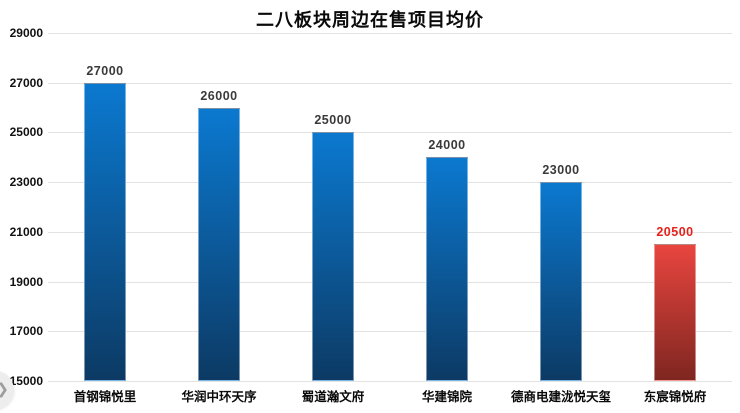 This screenshot has width=740, height=413. I want to click on bar-value-label: 25000, so click(333, 120).